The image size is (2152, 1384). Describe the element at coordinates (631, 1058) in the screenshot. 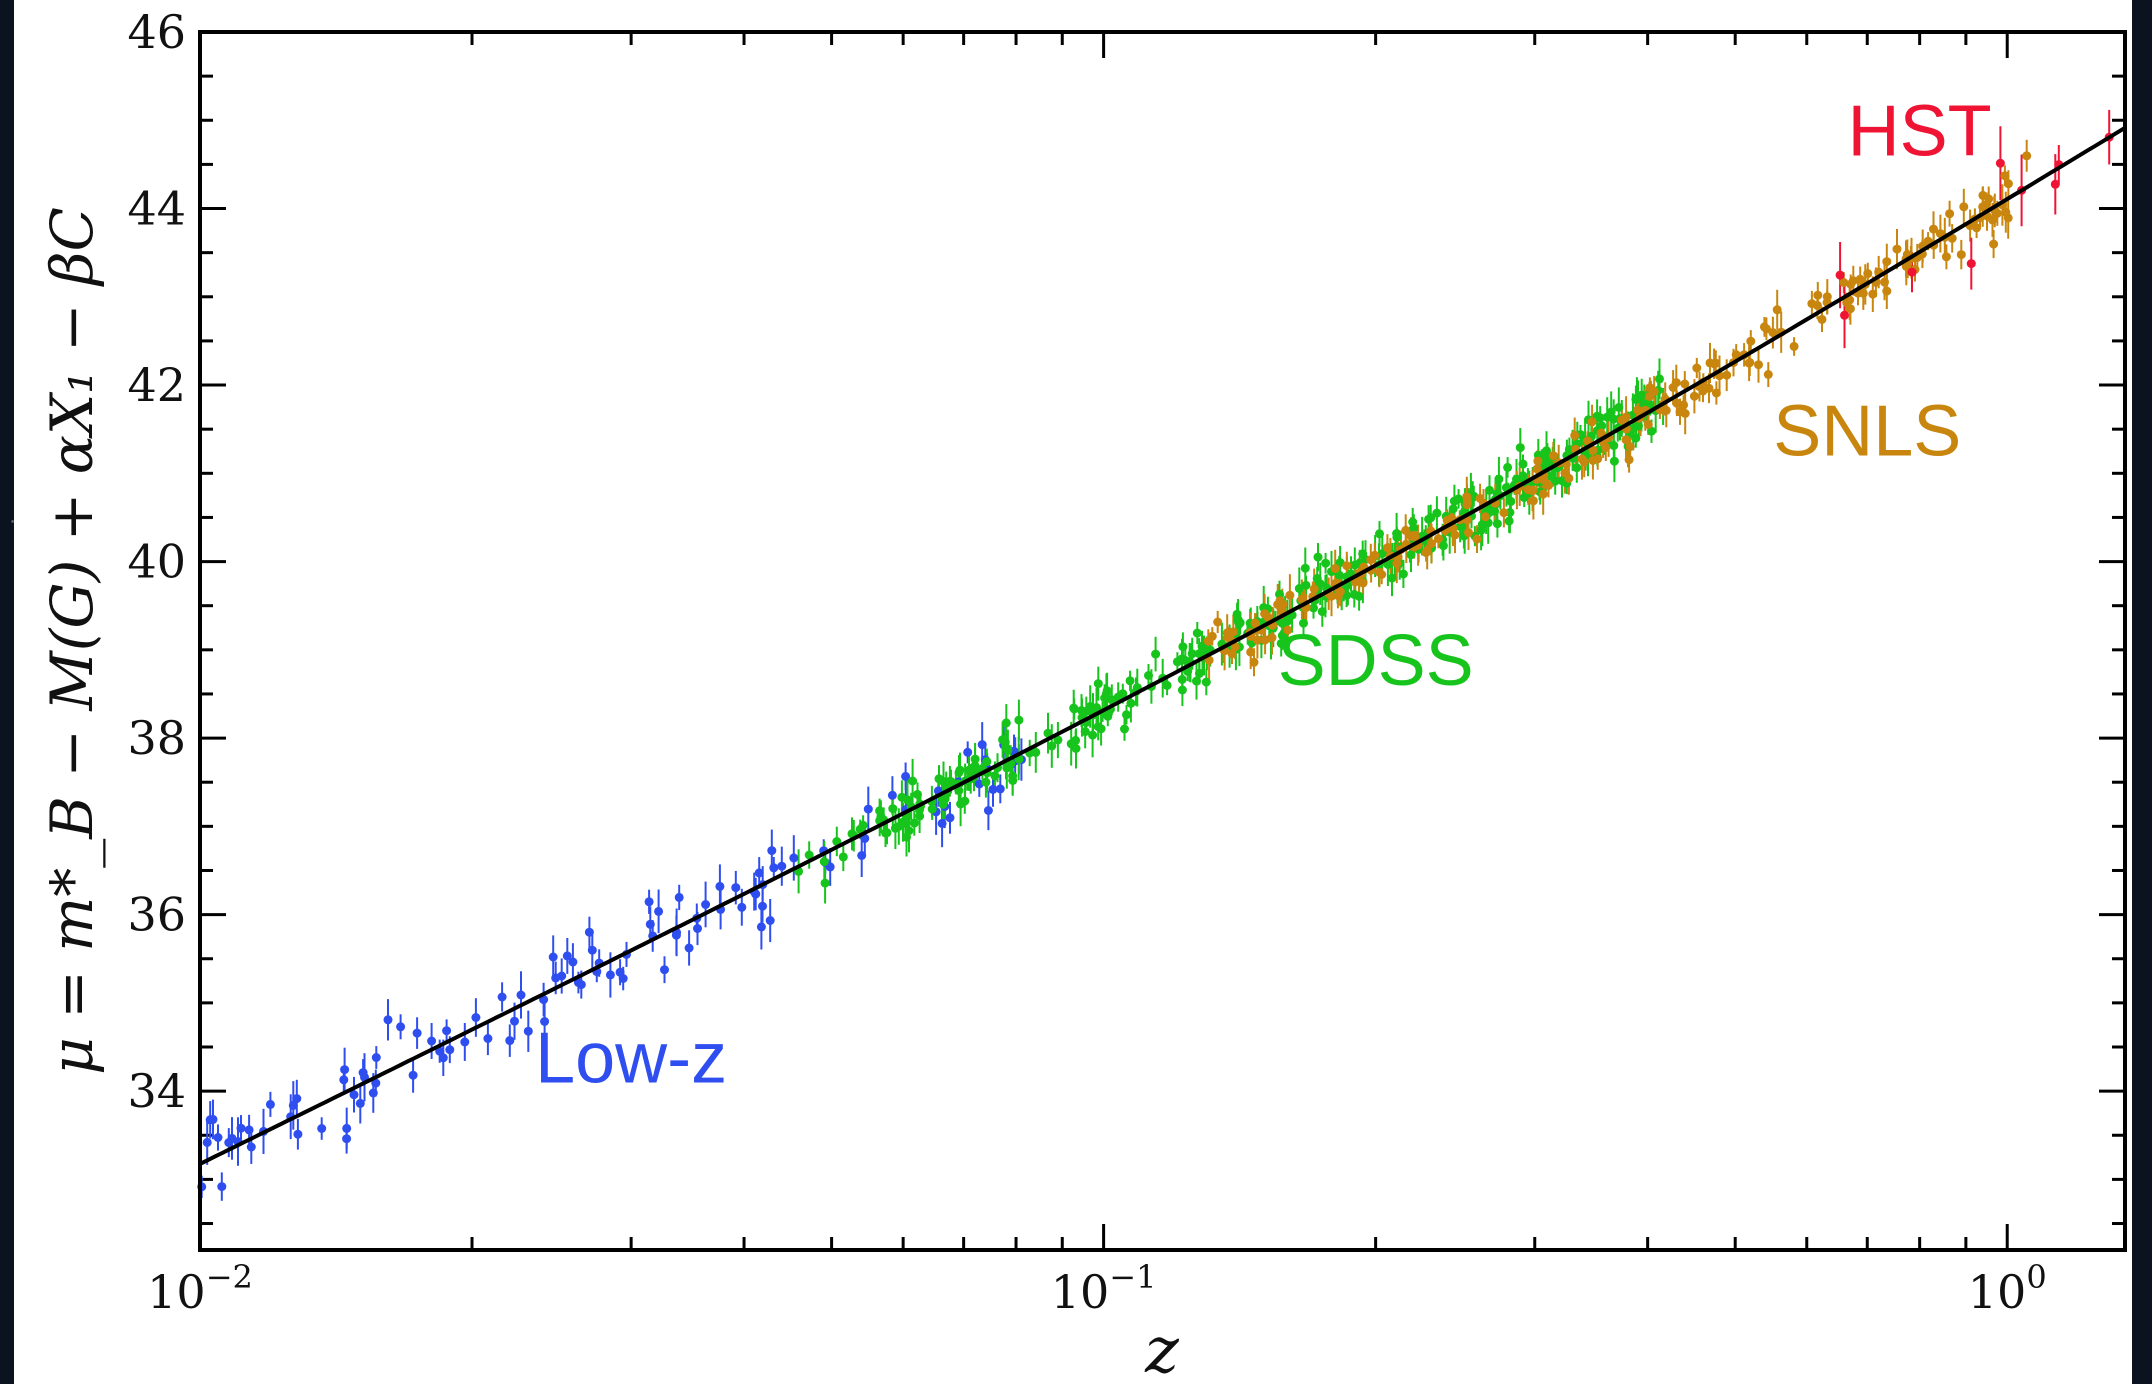

I see `low-z-label: Low-z` at that location.